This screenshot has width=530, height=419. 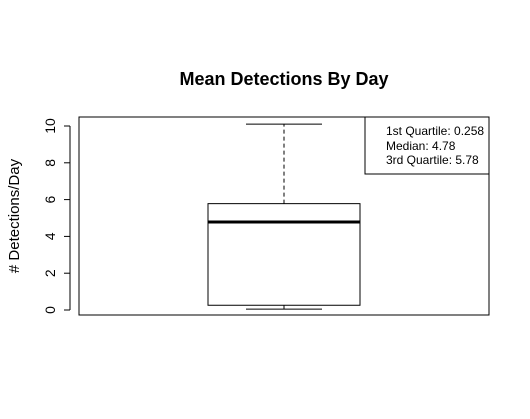 What do you see at coordinates (283, 79) in the screenshot?
I see `chart-title: Mean Detections By Day` at bounding box center [283, 79].